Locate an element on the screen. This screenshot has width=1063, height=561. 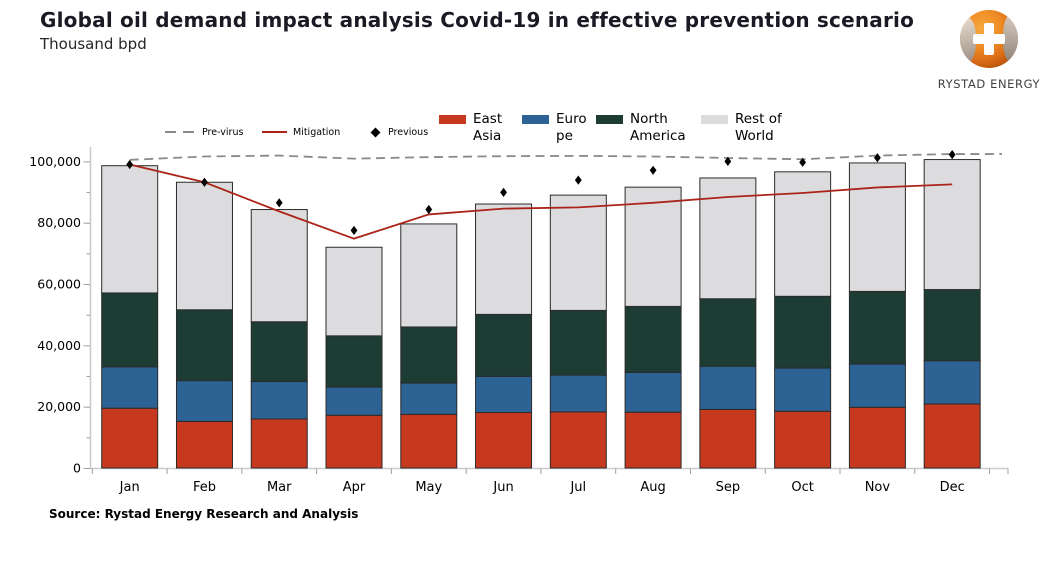
legend-item-mitigation: Mitigation is located at coordinates (301, 132).